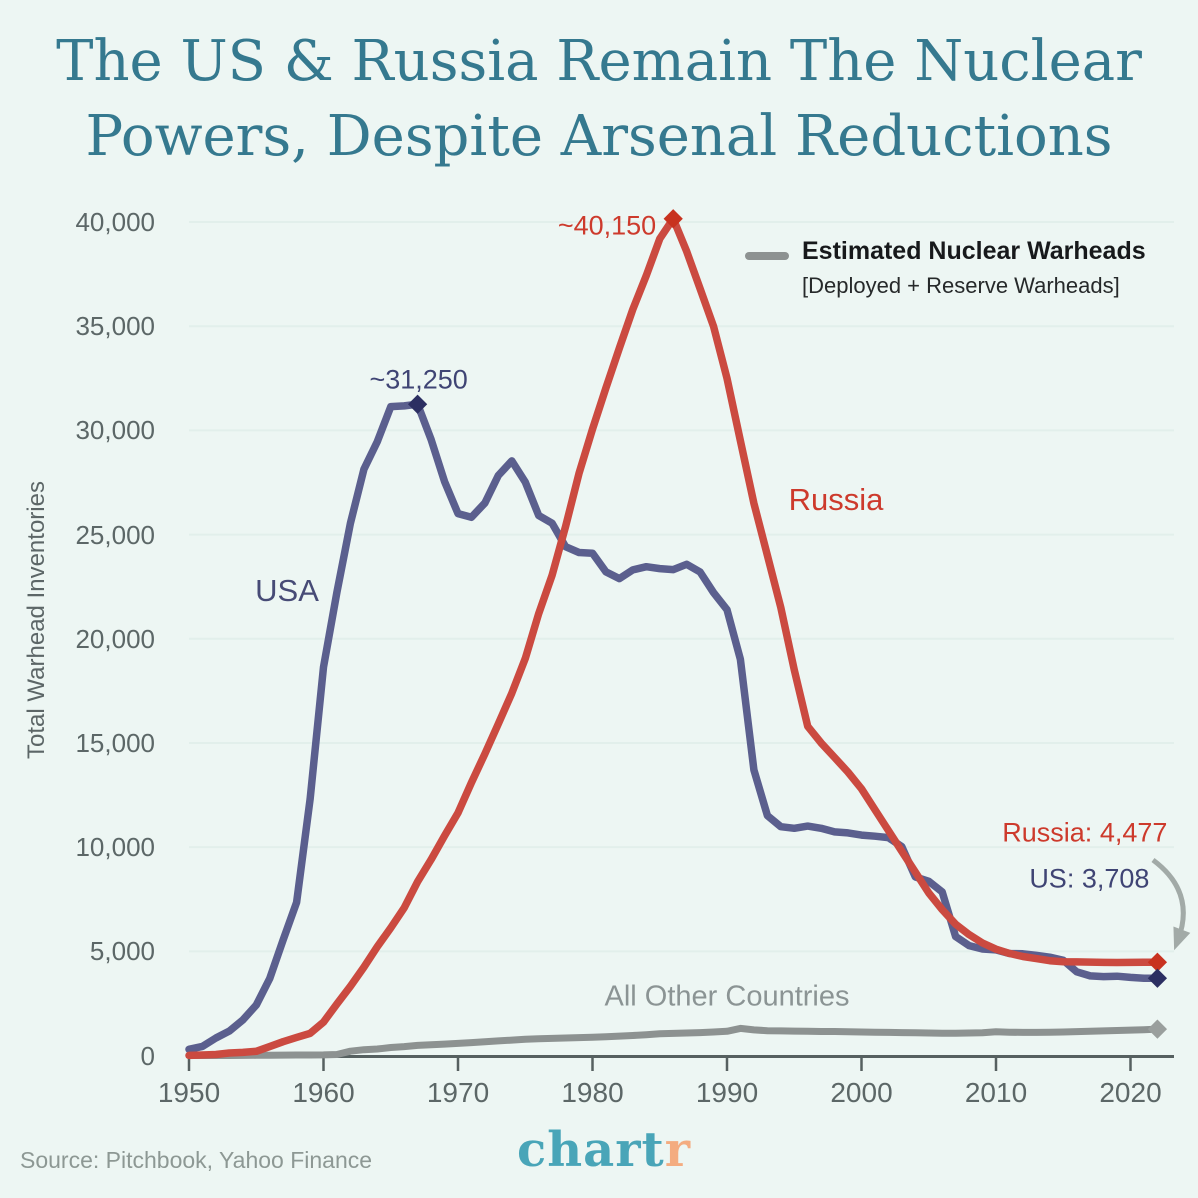  Describe the element at coordinates (599, 136) in the screenshot. I see `chart-title-line2: Powers, Despite Arsenal Reductions` at that location.